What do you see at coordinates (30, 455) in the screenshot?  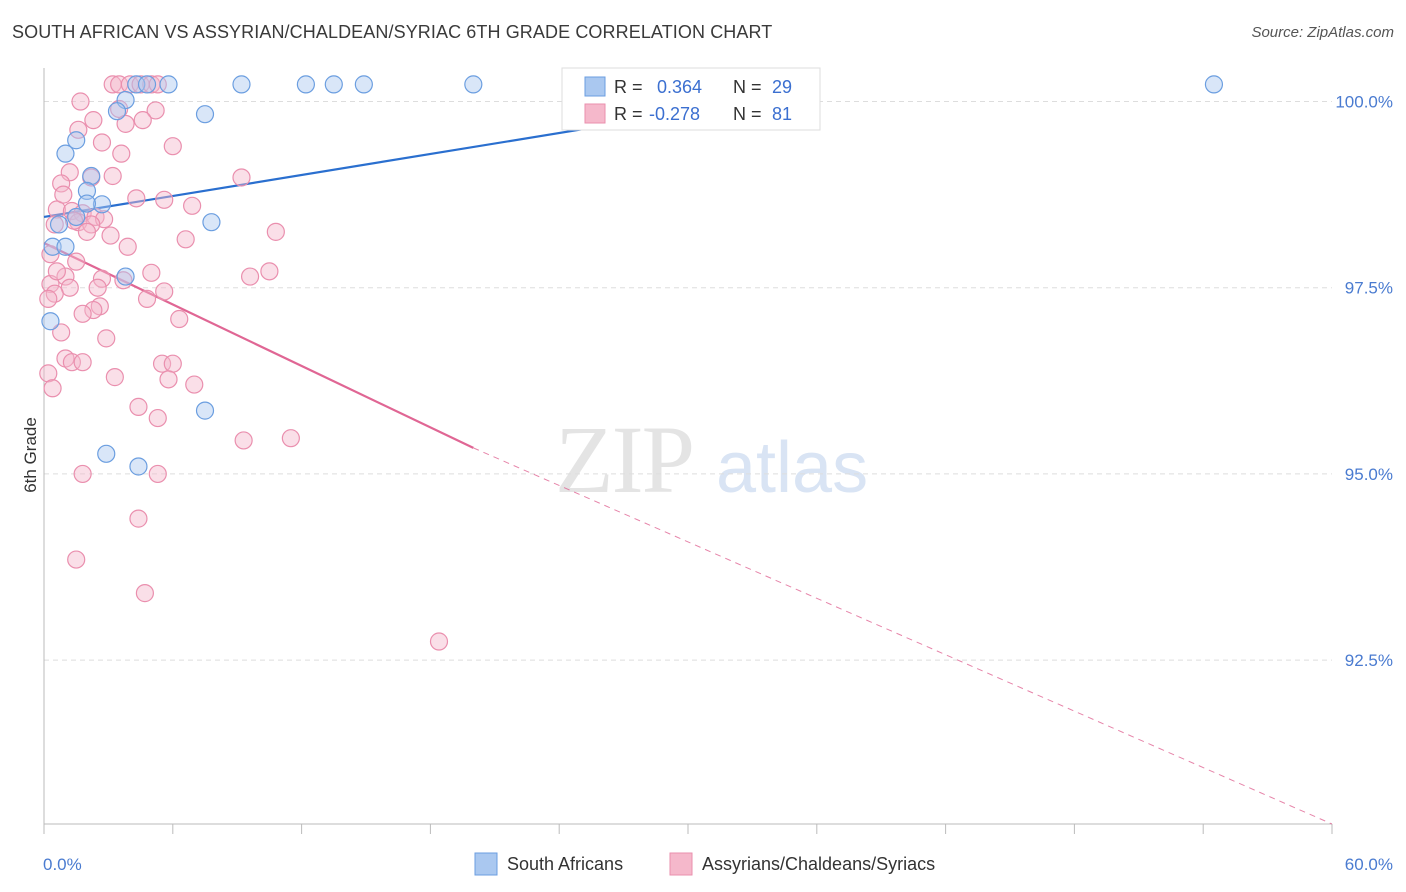 I see `y-axis-label: 6th Grade` at bounding box center [30, 455].